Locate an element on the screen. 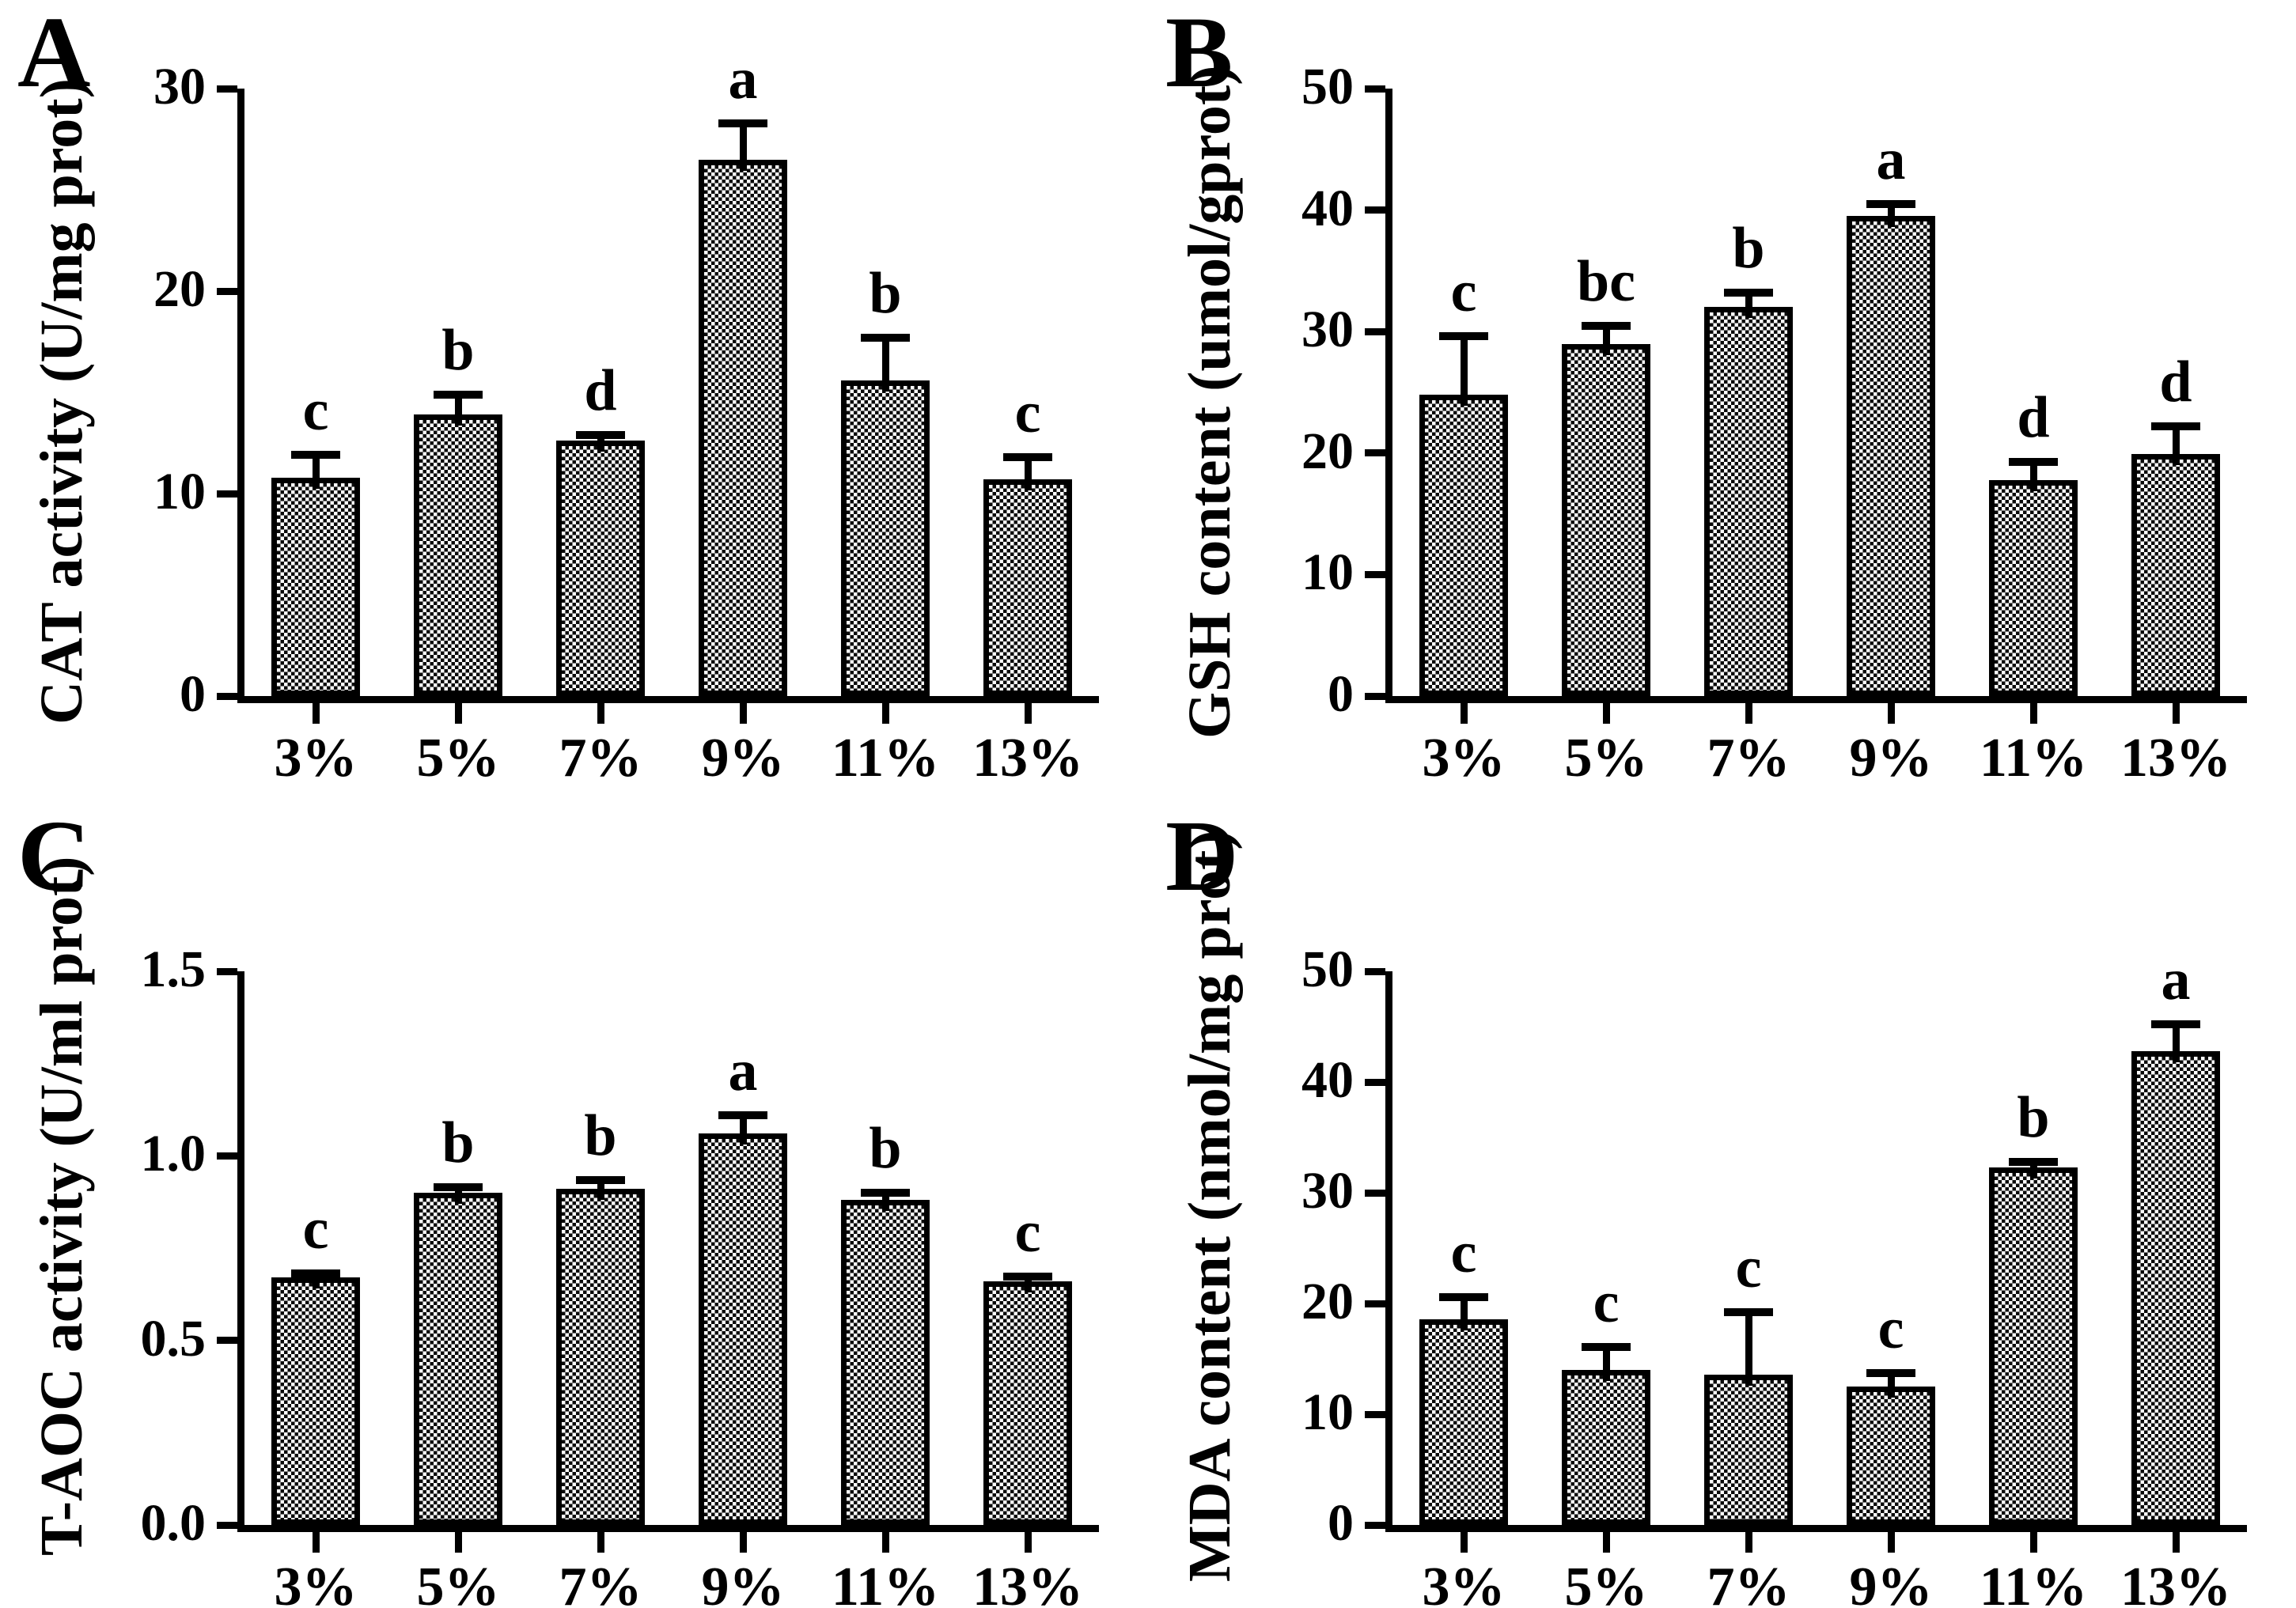 The image size is (2296, 1608). y-axis-tick-label: 0.0 is located at coordinates (173, 1523).